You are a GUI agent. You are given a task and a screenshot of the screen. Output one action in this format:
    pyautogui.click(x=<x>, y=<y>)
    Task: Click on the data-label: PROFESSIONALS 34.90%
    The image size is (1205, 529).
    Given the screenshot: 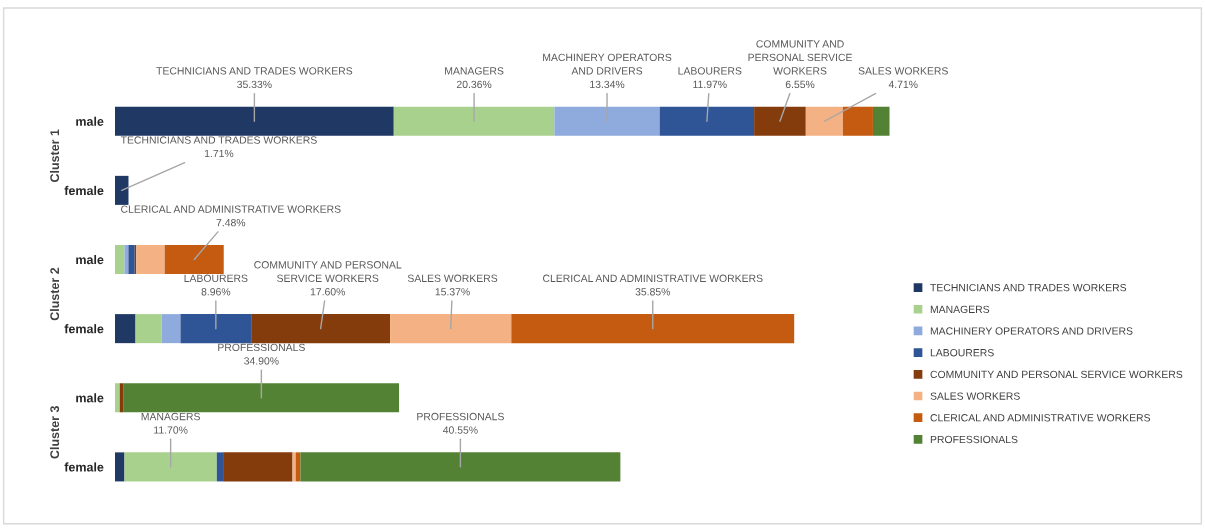 What is the action you would take?
    pyautogui.click(x=261, y=354)
    